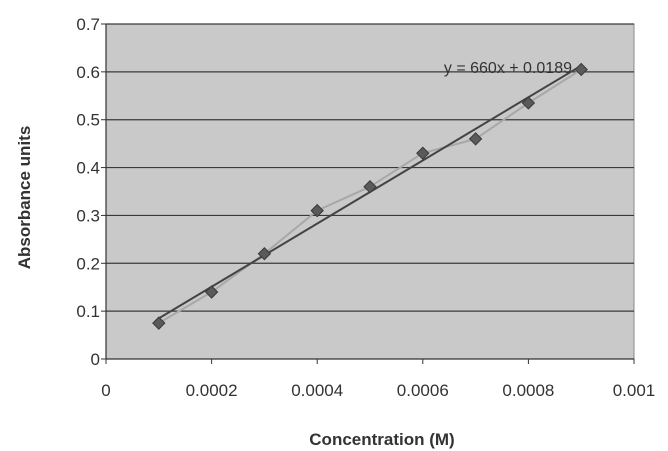 The width and height of the screenshot is (668, 451). What do you see at coordinates (88, 72) in the screenshot?
I see `y-tick-label: 0.6` at bounding box center [88, 72].